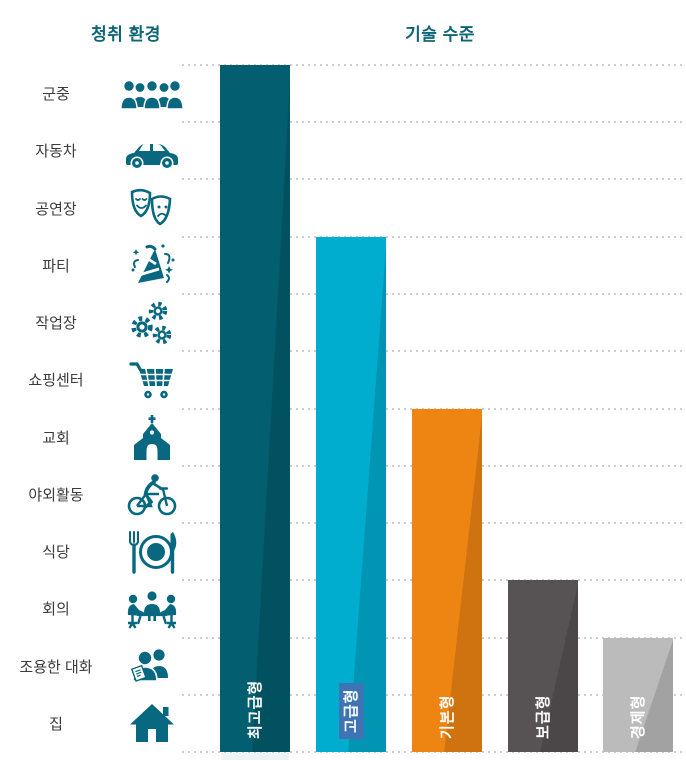 The image size is (686, 761). Describe the element at coordinates (96, 208) in the screenshot. I see `environment-row: 공연장` at that location.